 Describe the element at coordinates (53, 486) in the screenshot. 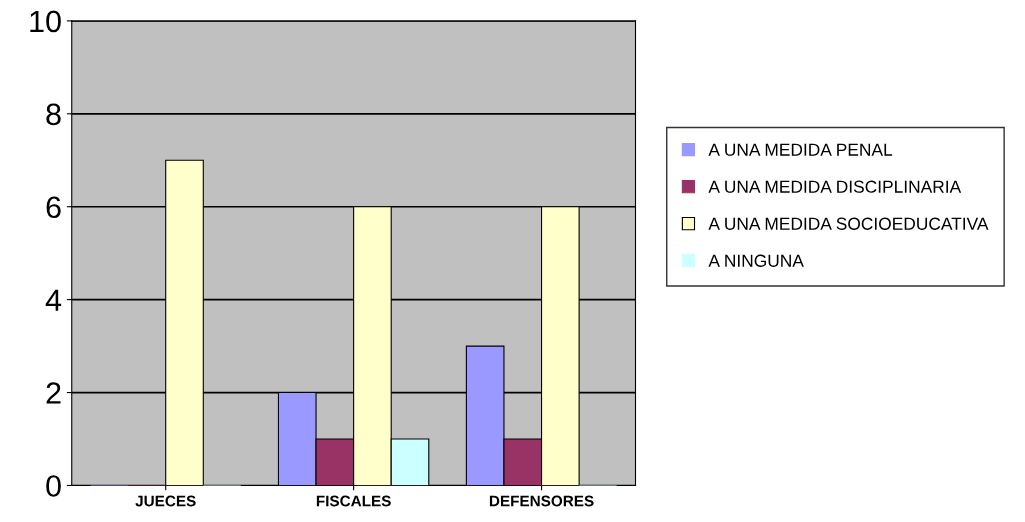

I see `y-tick-label: 0` at that location.